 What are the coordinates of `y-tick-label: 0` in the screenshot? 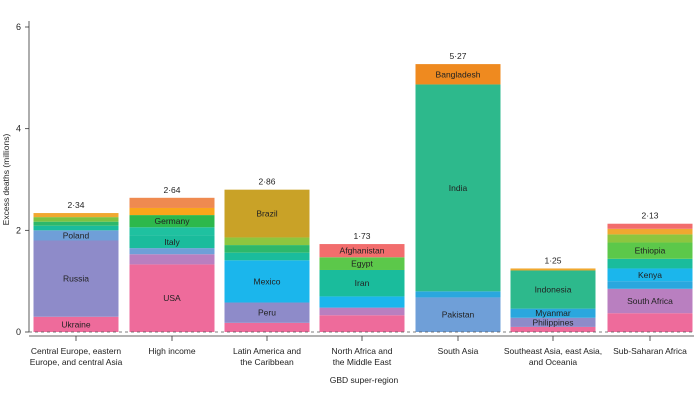 It's located at (18, 332).